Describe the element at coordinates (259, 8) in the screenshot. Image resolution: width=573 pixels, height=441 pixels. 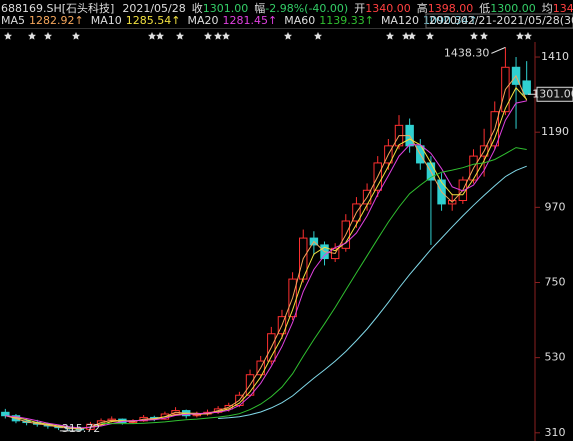
I see `quote-label: 幅` at that location.